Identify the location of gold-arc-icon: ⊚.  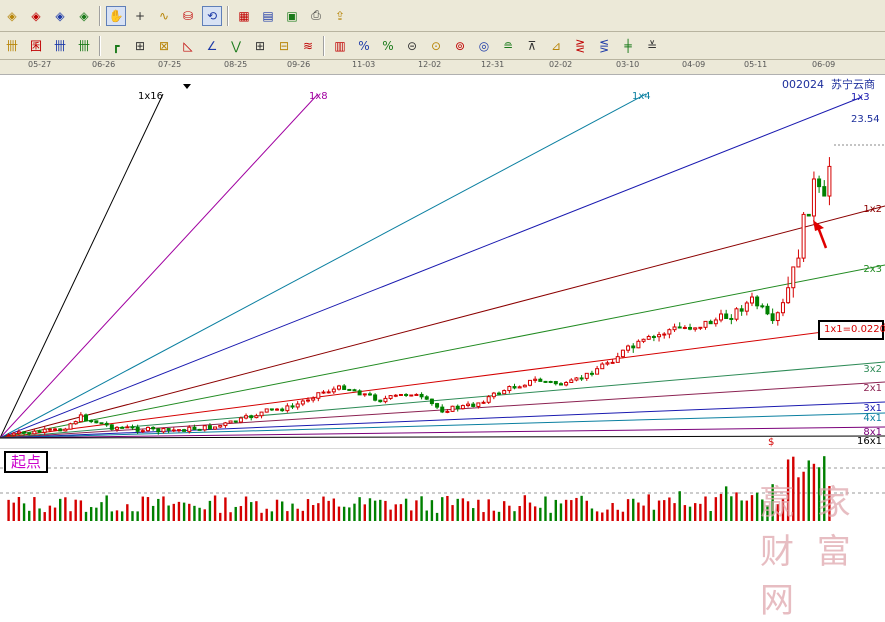
(460, 45).